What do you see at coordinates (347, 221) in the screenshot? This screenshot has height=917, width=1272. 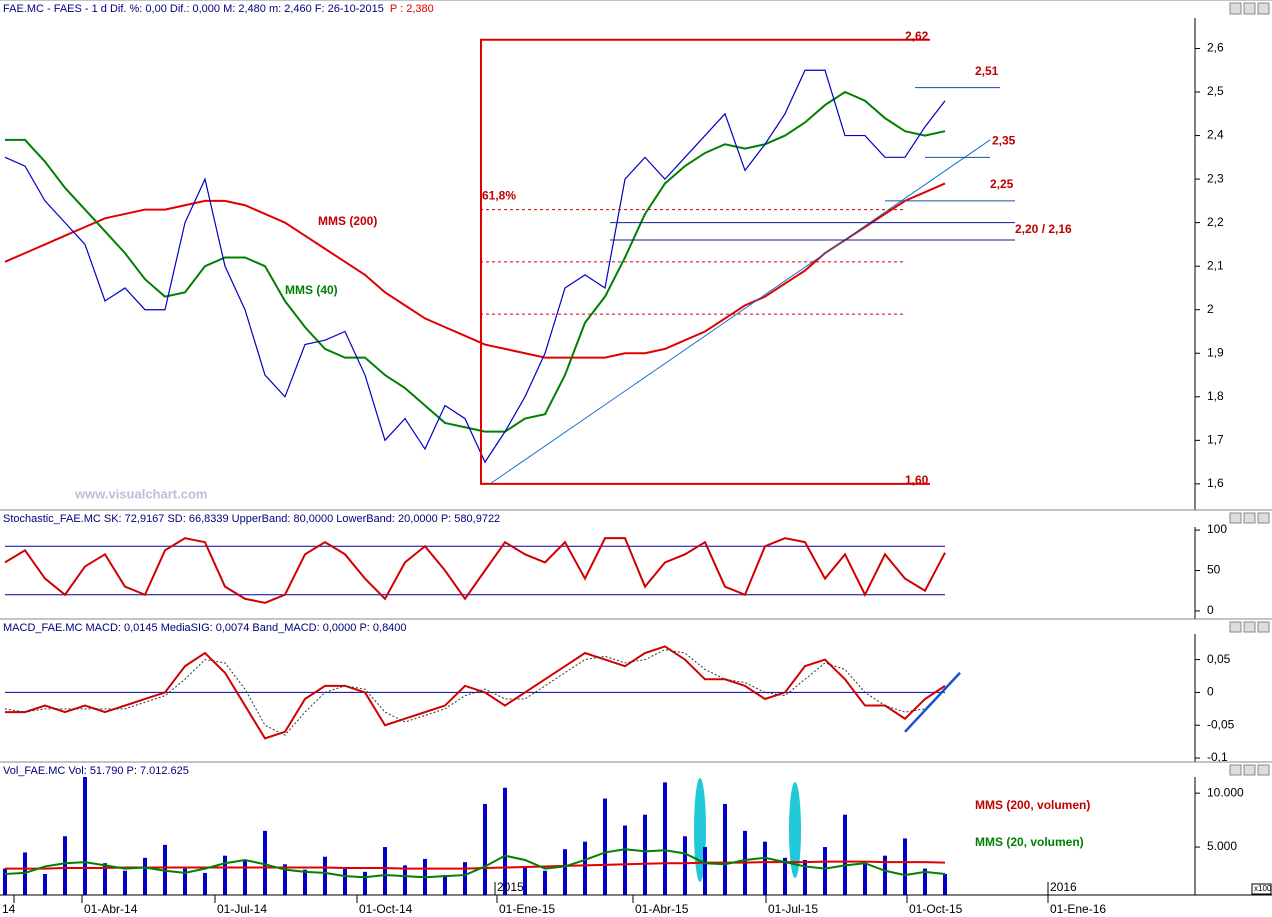 I see `series-label: MMS (200)` at bounding box center [347, 221].